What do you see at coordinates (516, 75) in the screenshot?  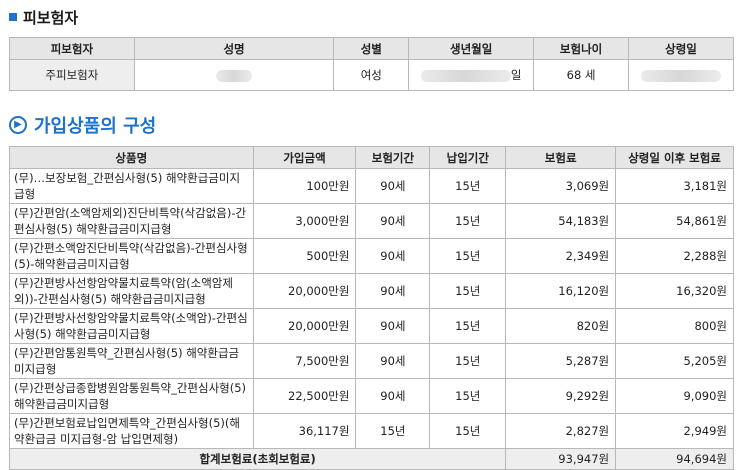 I see `birth-suffix: 일` at bounding box center [516, 75].